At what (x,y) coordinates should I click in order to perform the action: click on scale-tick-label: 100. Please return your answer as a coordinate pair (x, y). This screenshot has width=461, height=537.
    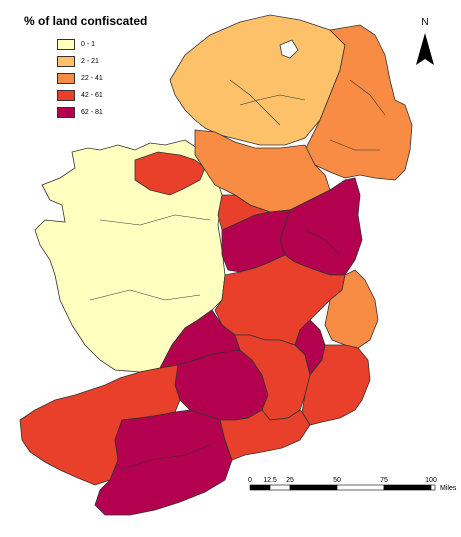
    Looking at the image, I should click on (431, 480).